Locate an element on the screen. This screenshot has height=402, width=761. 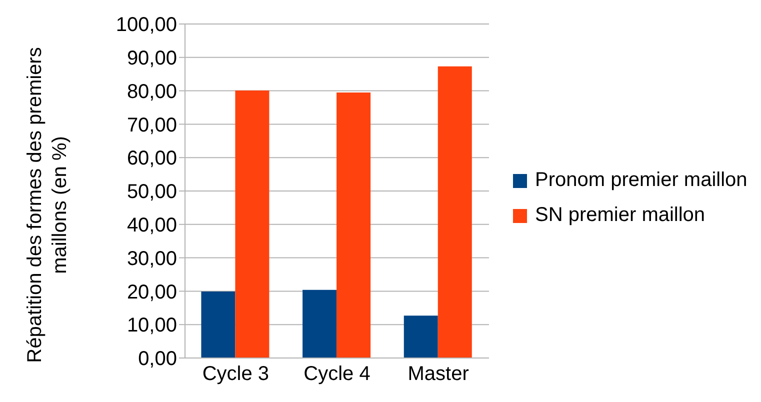
y-tick-label: 20,00 is located at coordinates (151, 292).